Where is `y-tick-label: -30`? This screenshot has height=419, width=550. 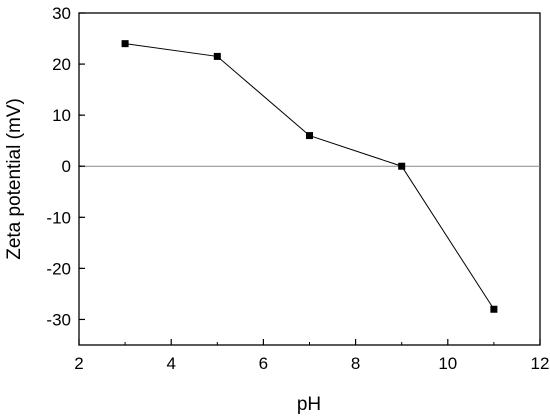 y-tick-label: -30 is located at coordinates (58, 319).